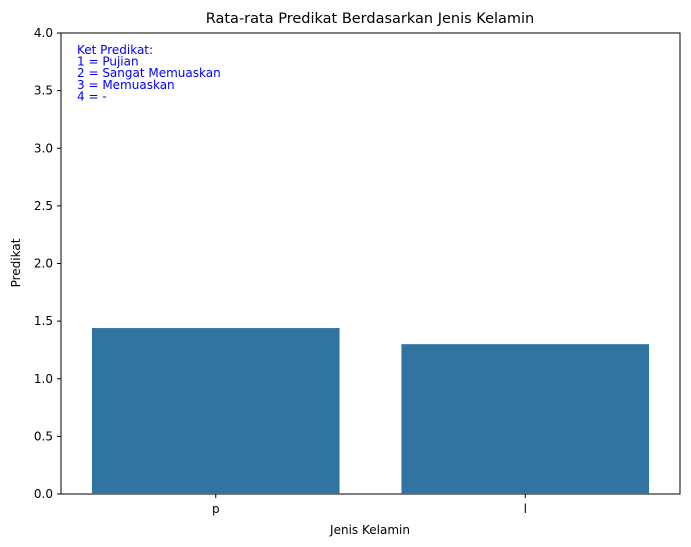 The height and width of the screenshot is (547, 691). What do you see at coordinates (43, 33) in the screenshot?
I see `y-tick-label: 4.0` at bounding box center [43, 33].